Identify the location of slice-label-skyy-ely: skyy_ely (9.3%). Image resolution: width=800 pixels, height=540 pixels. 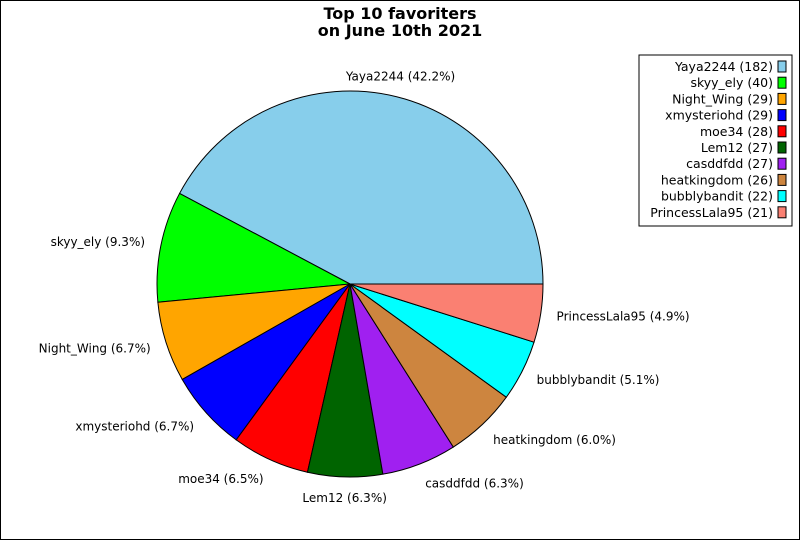
(98, 242).